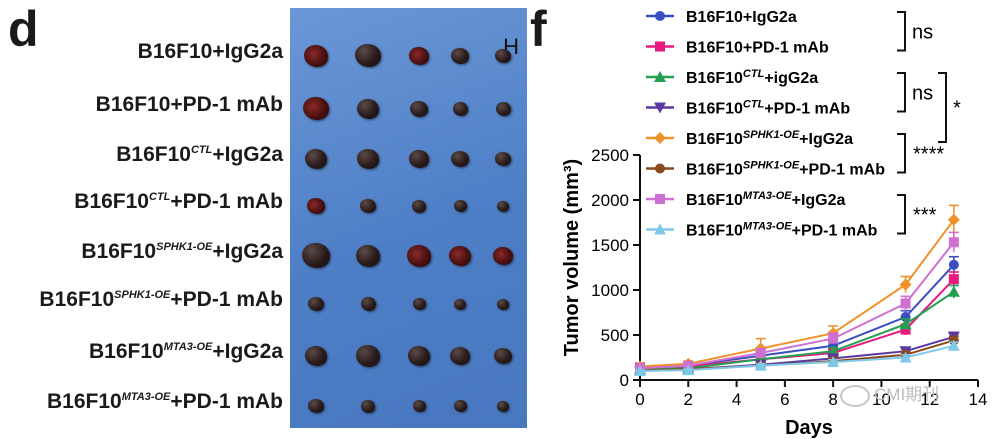 The height and width of the screenshot is (439, 1001). I want to click on row-label: B16F10+IgG2a, so click(210, 52).